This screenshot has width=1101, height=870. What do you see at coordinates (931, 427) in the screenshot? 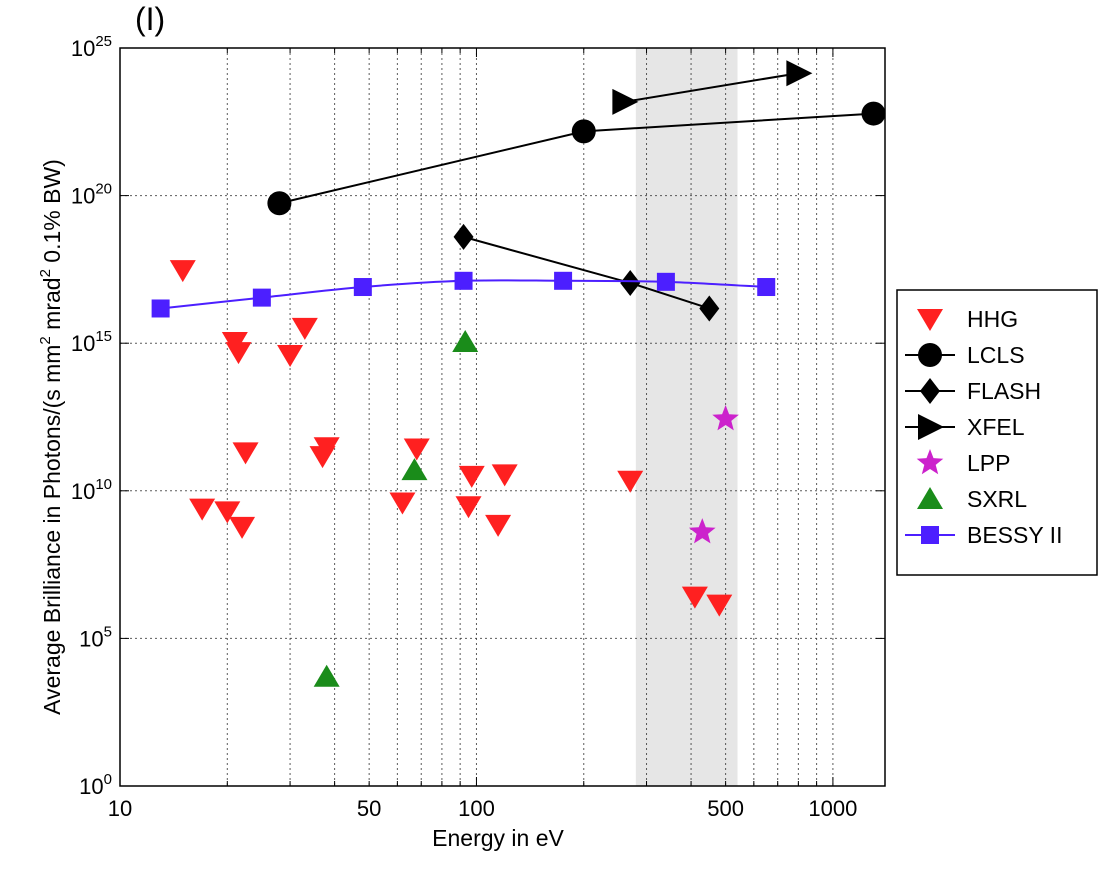
I see `legend-marker-xfel` at bounding box center [931, 427].